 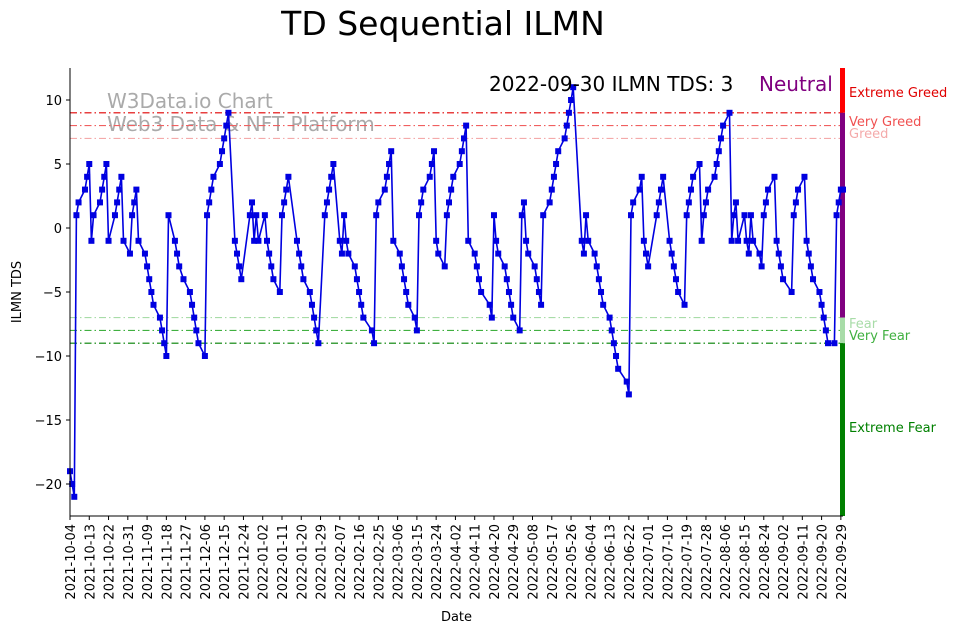 What do you see at coordinates (167, 562) in the screenshot?
I see `x-tick-label: 2021-11-18` at bounding box center [167, 562].